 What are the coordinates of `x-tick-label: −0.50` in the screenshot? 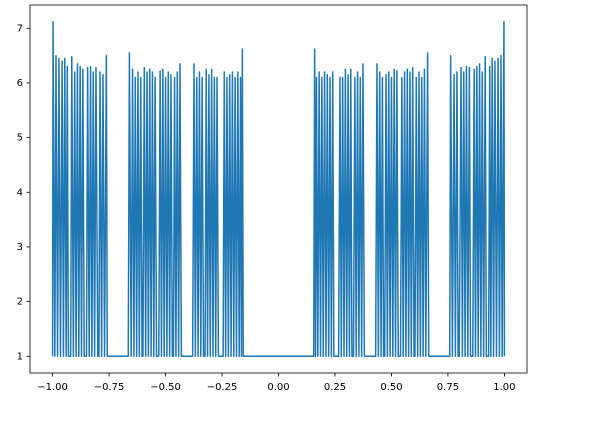 It's located at (165, 387).